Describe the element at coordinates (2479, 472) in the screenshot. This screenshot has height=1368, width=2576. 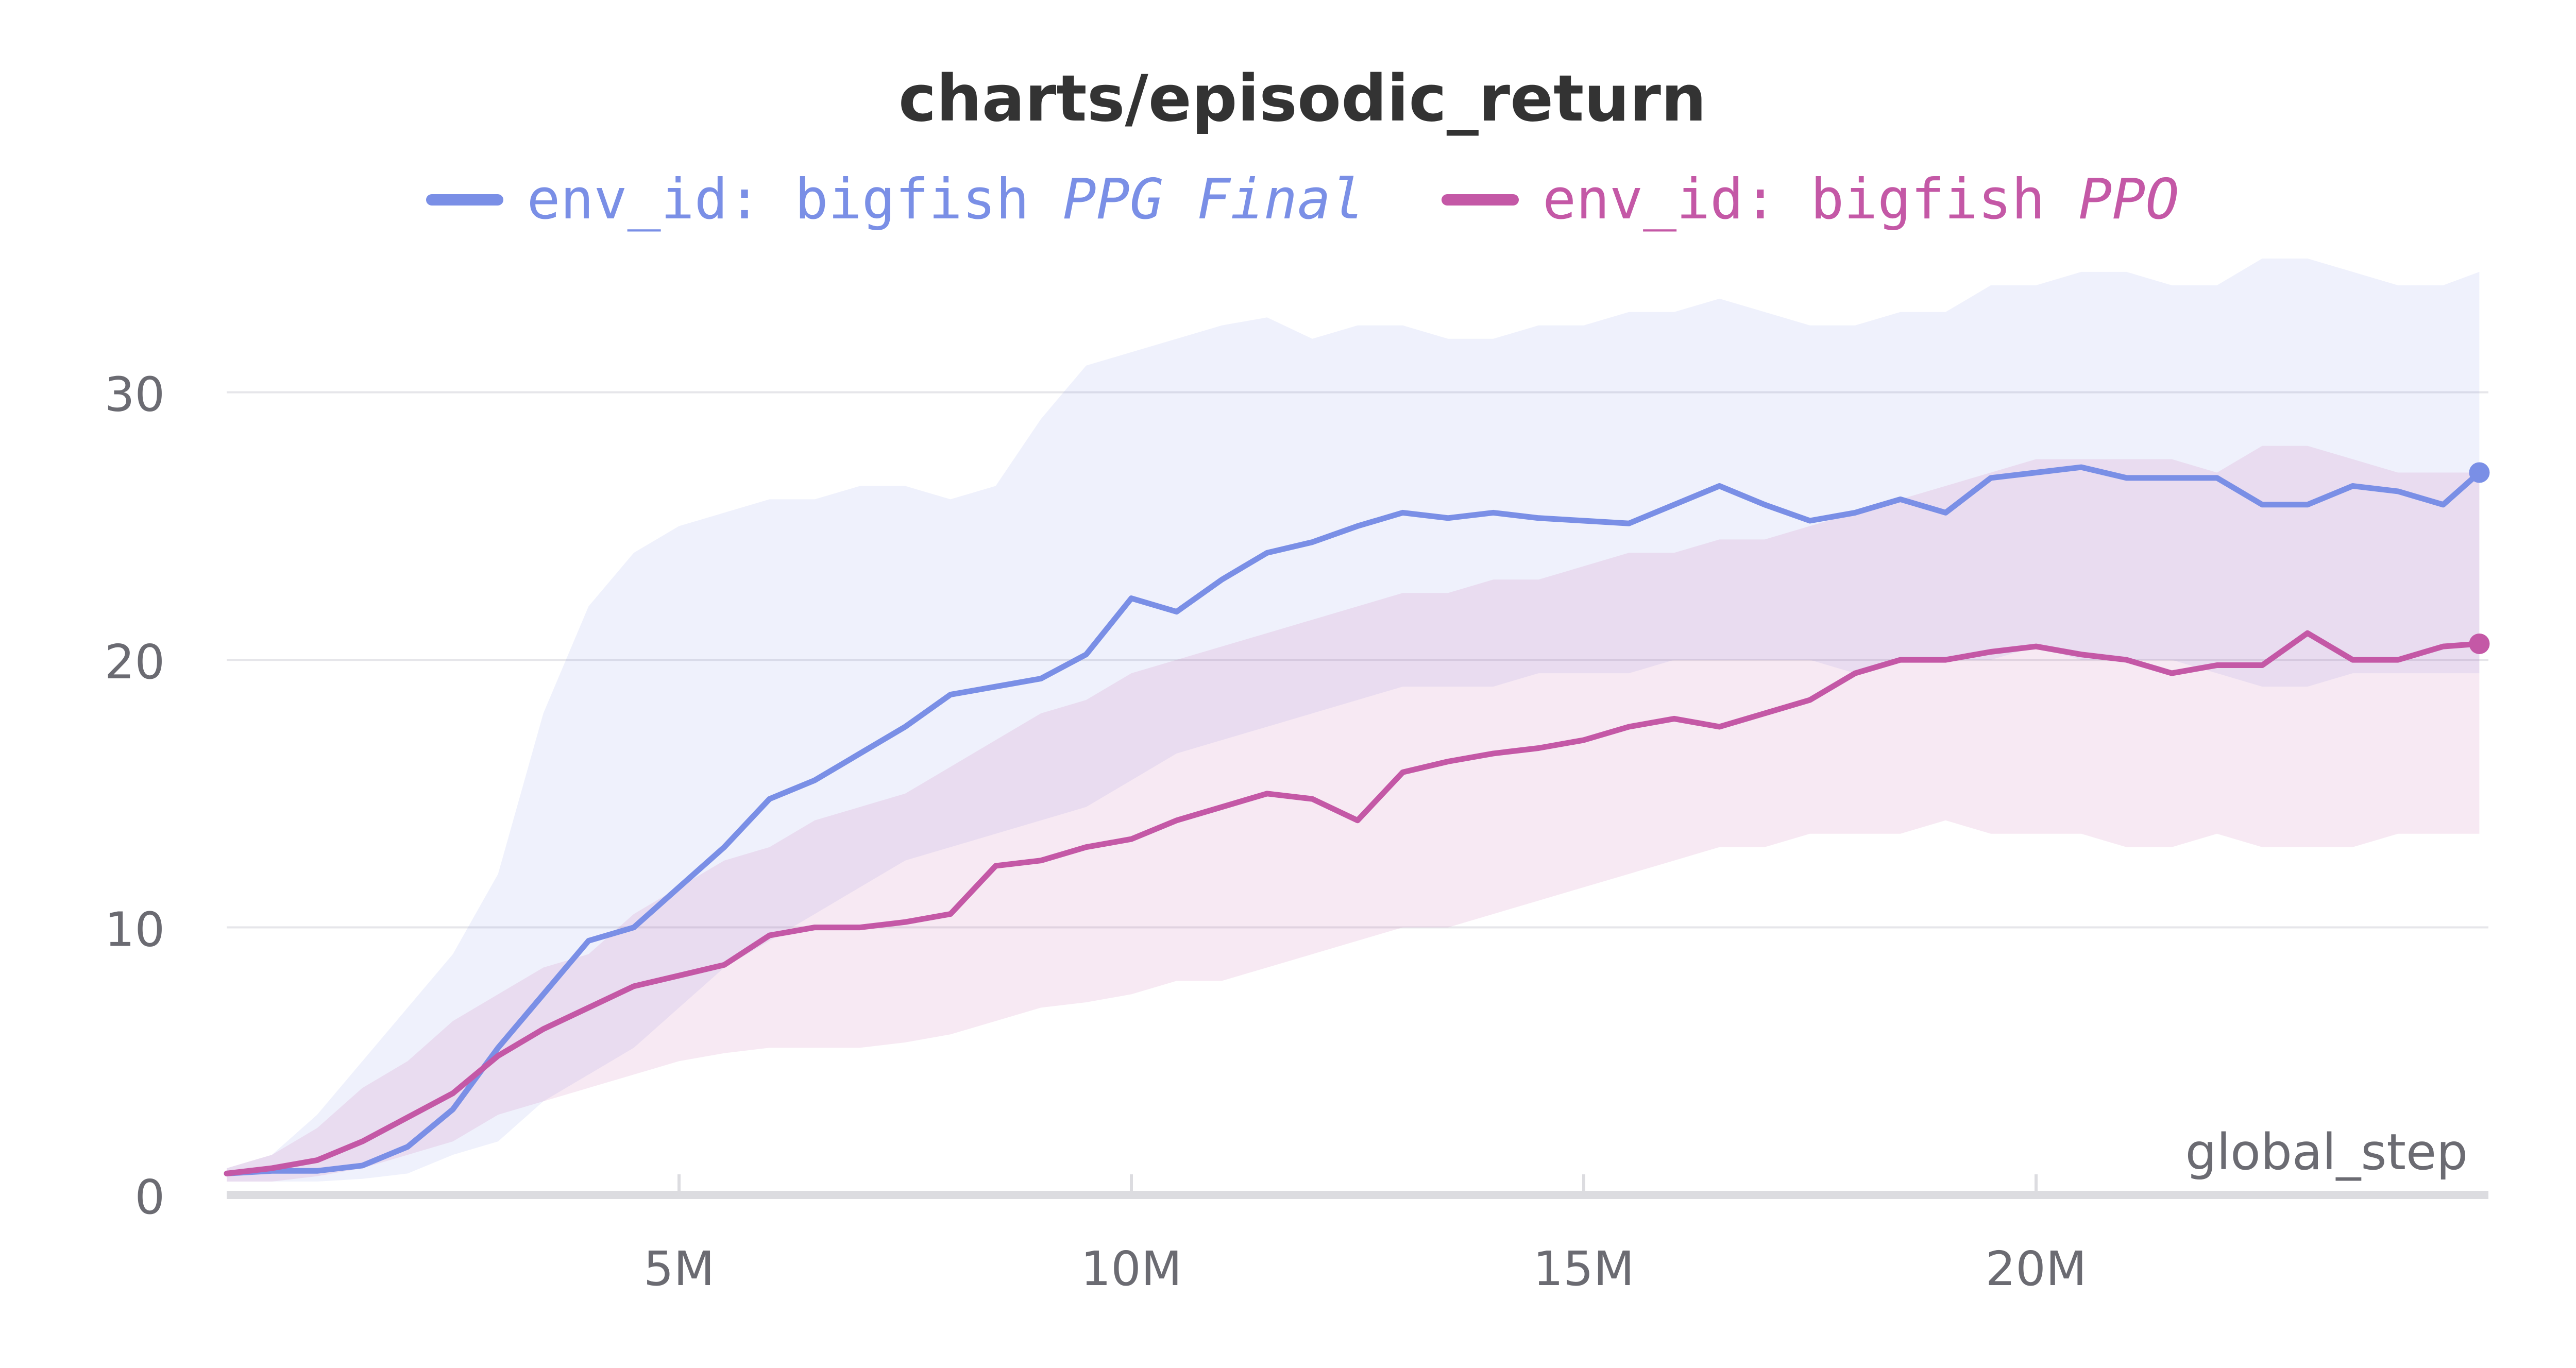
I see `end-point-ppg` at that location.